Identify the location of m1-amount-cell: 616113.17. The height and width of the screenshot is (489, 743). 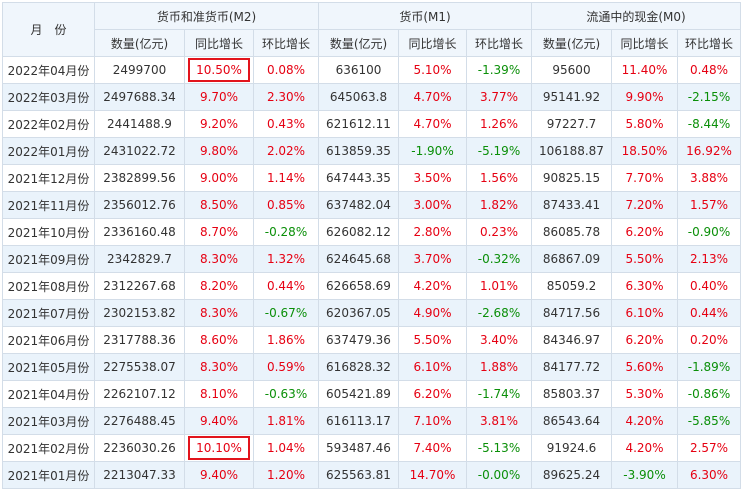
(358, 421).